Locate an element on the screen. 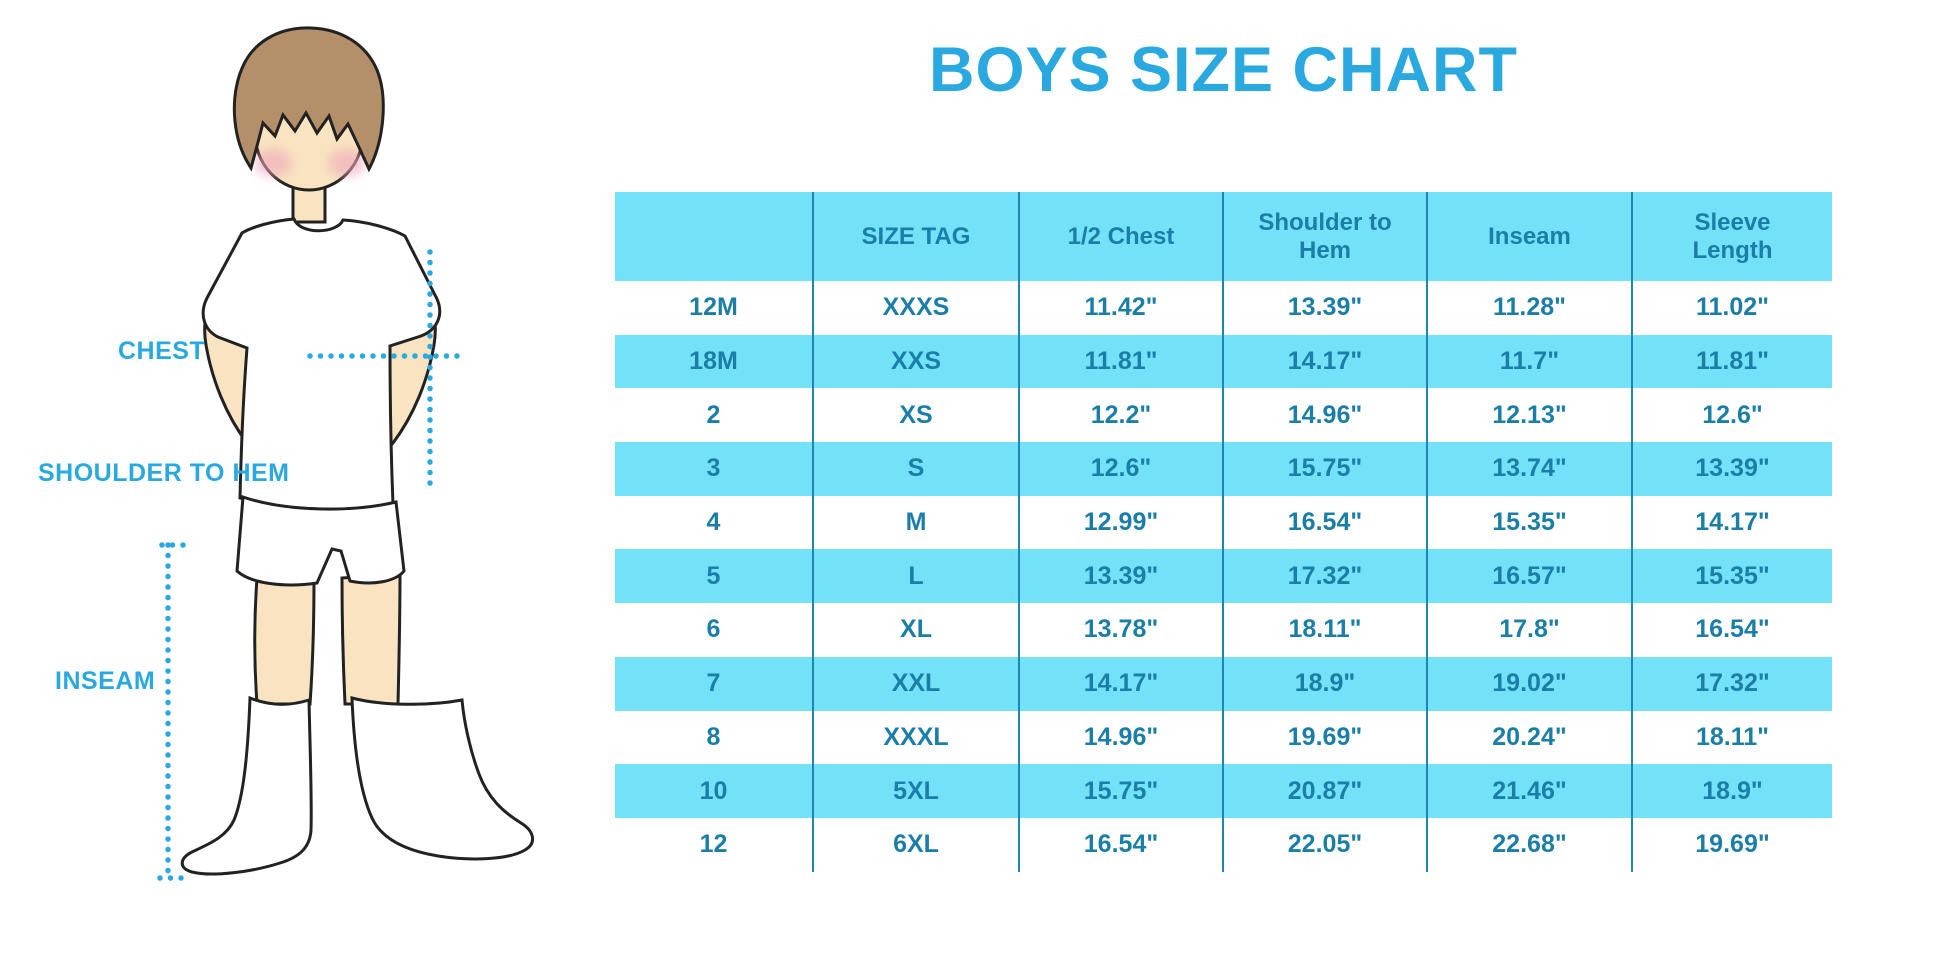 The width and height of the screenshot is (1946, 973). cell-size-tag: XXL is located at coordinates (915, 683).